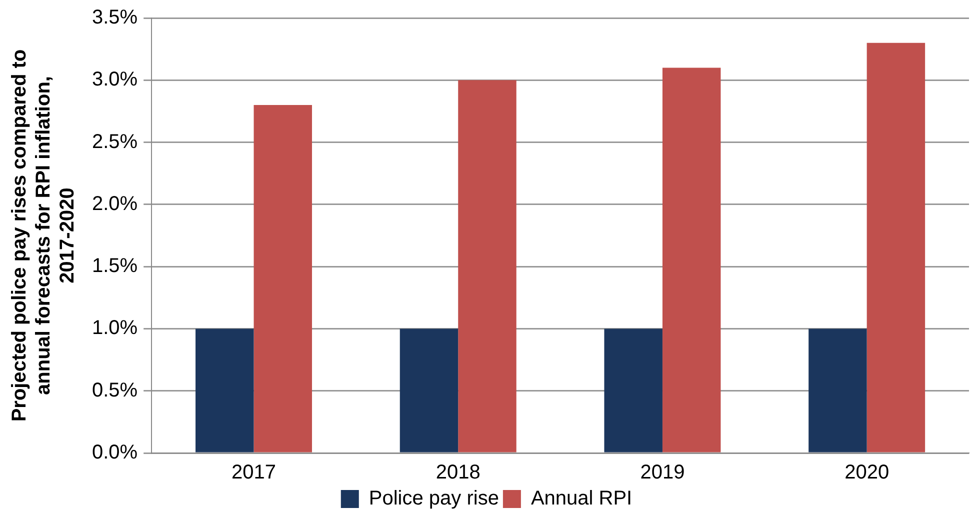 The height and width of the screenshot is (519, 973). Describe the element at coordinates (115, 390) in the screenshot. I see `y-tick-label: 0.5%` at that location.